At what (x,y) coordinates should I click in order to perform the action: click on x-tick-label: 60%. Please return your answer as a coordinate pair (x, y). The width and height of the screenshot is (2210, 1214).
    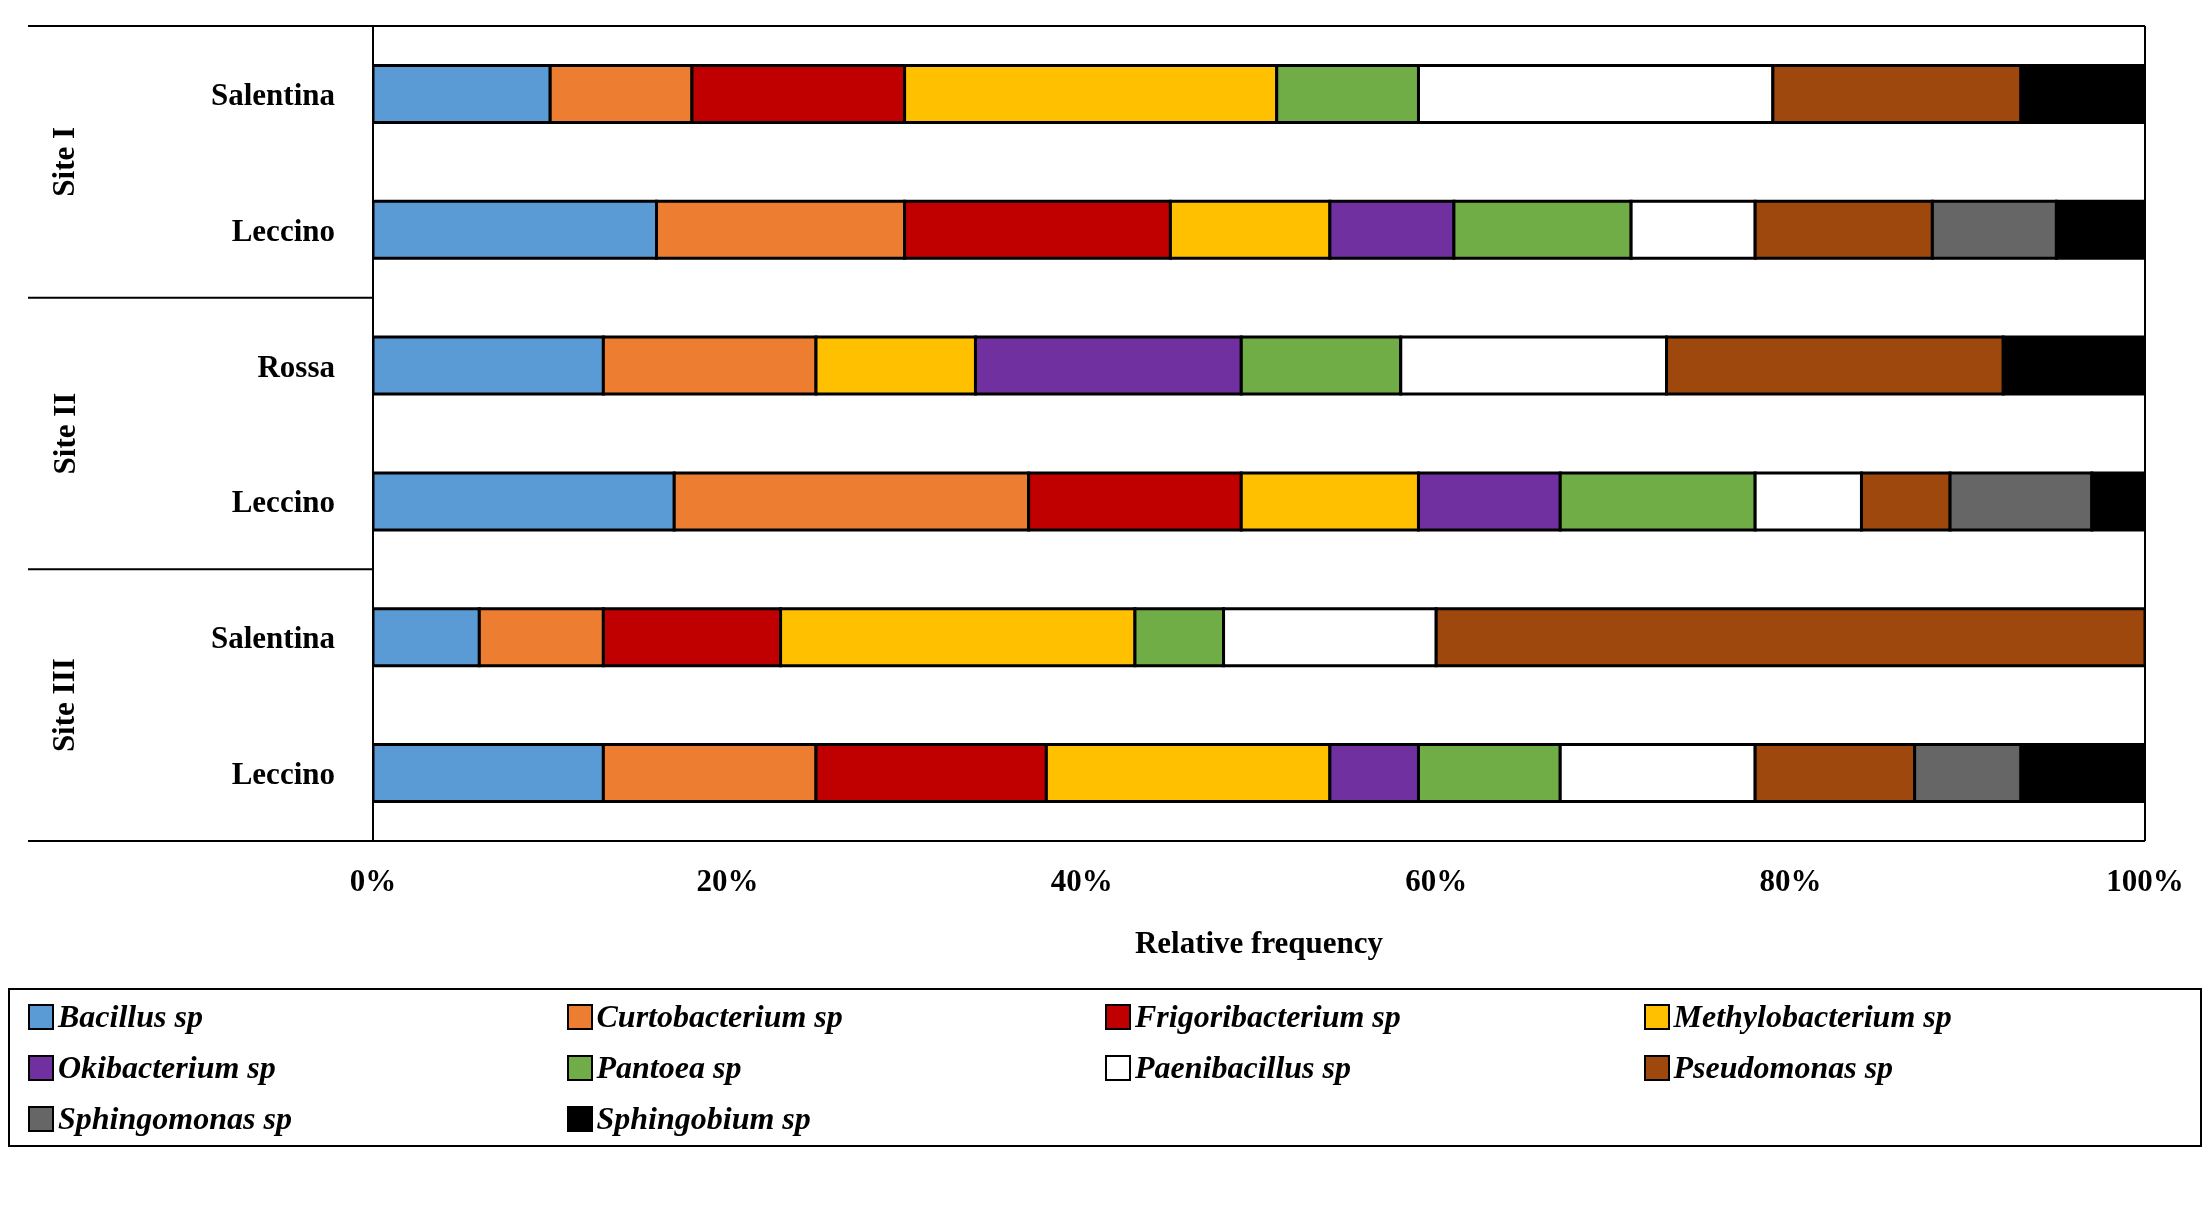
    Looking at the image, I should click on (1436, 881).